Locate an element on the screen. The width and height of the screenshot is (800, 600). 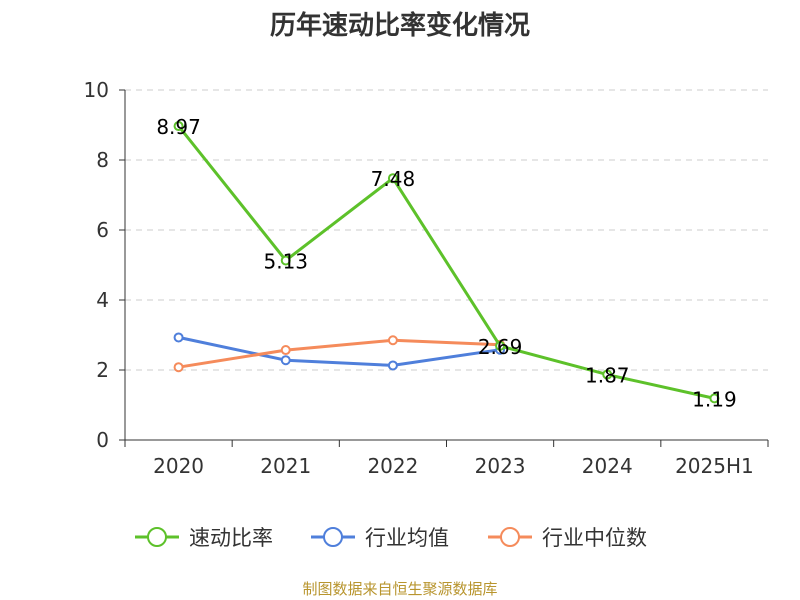
data-label: 5.13 is located at coordinates (285, 261).